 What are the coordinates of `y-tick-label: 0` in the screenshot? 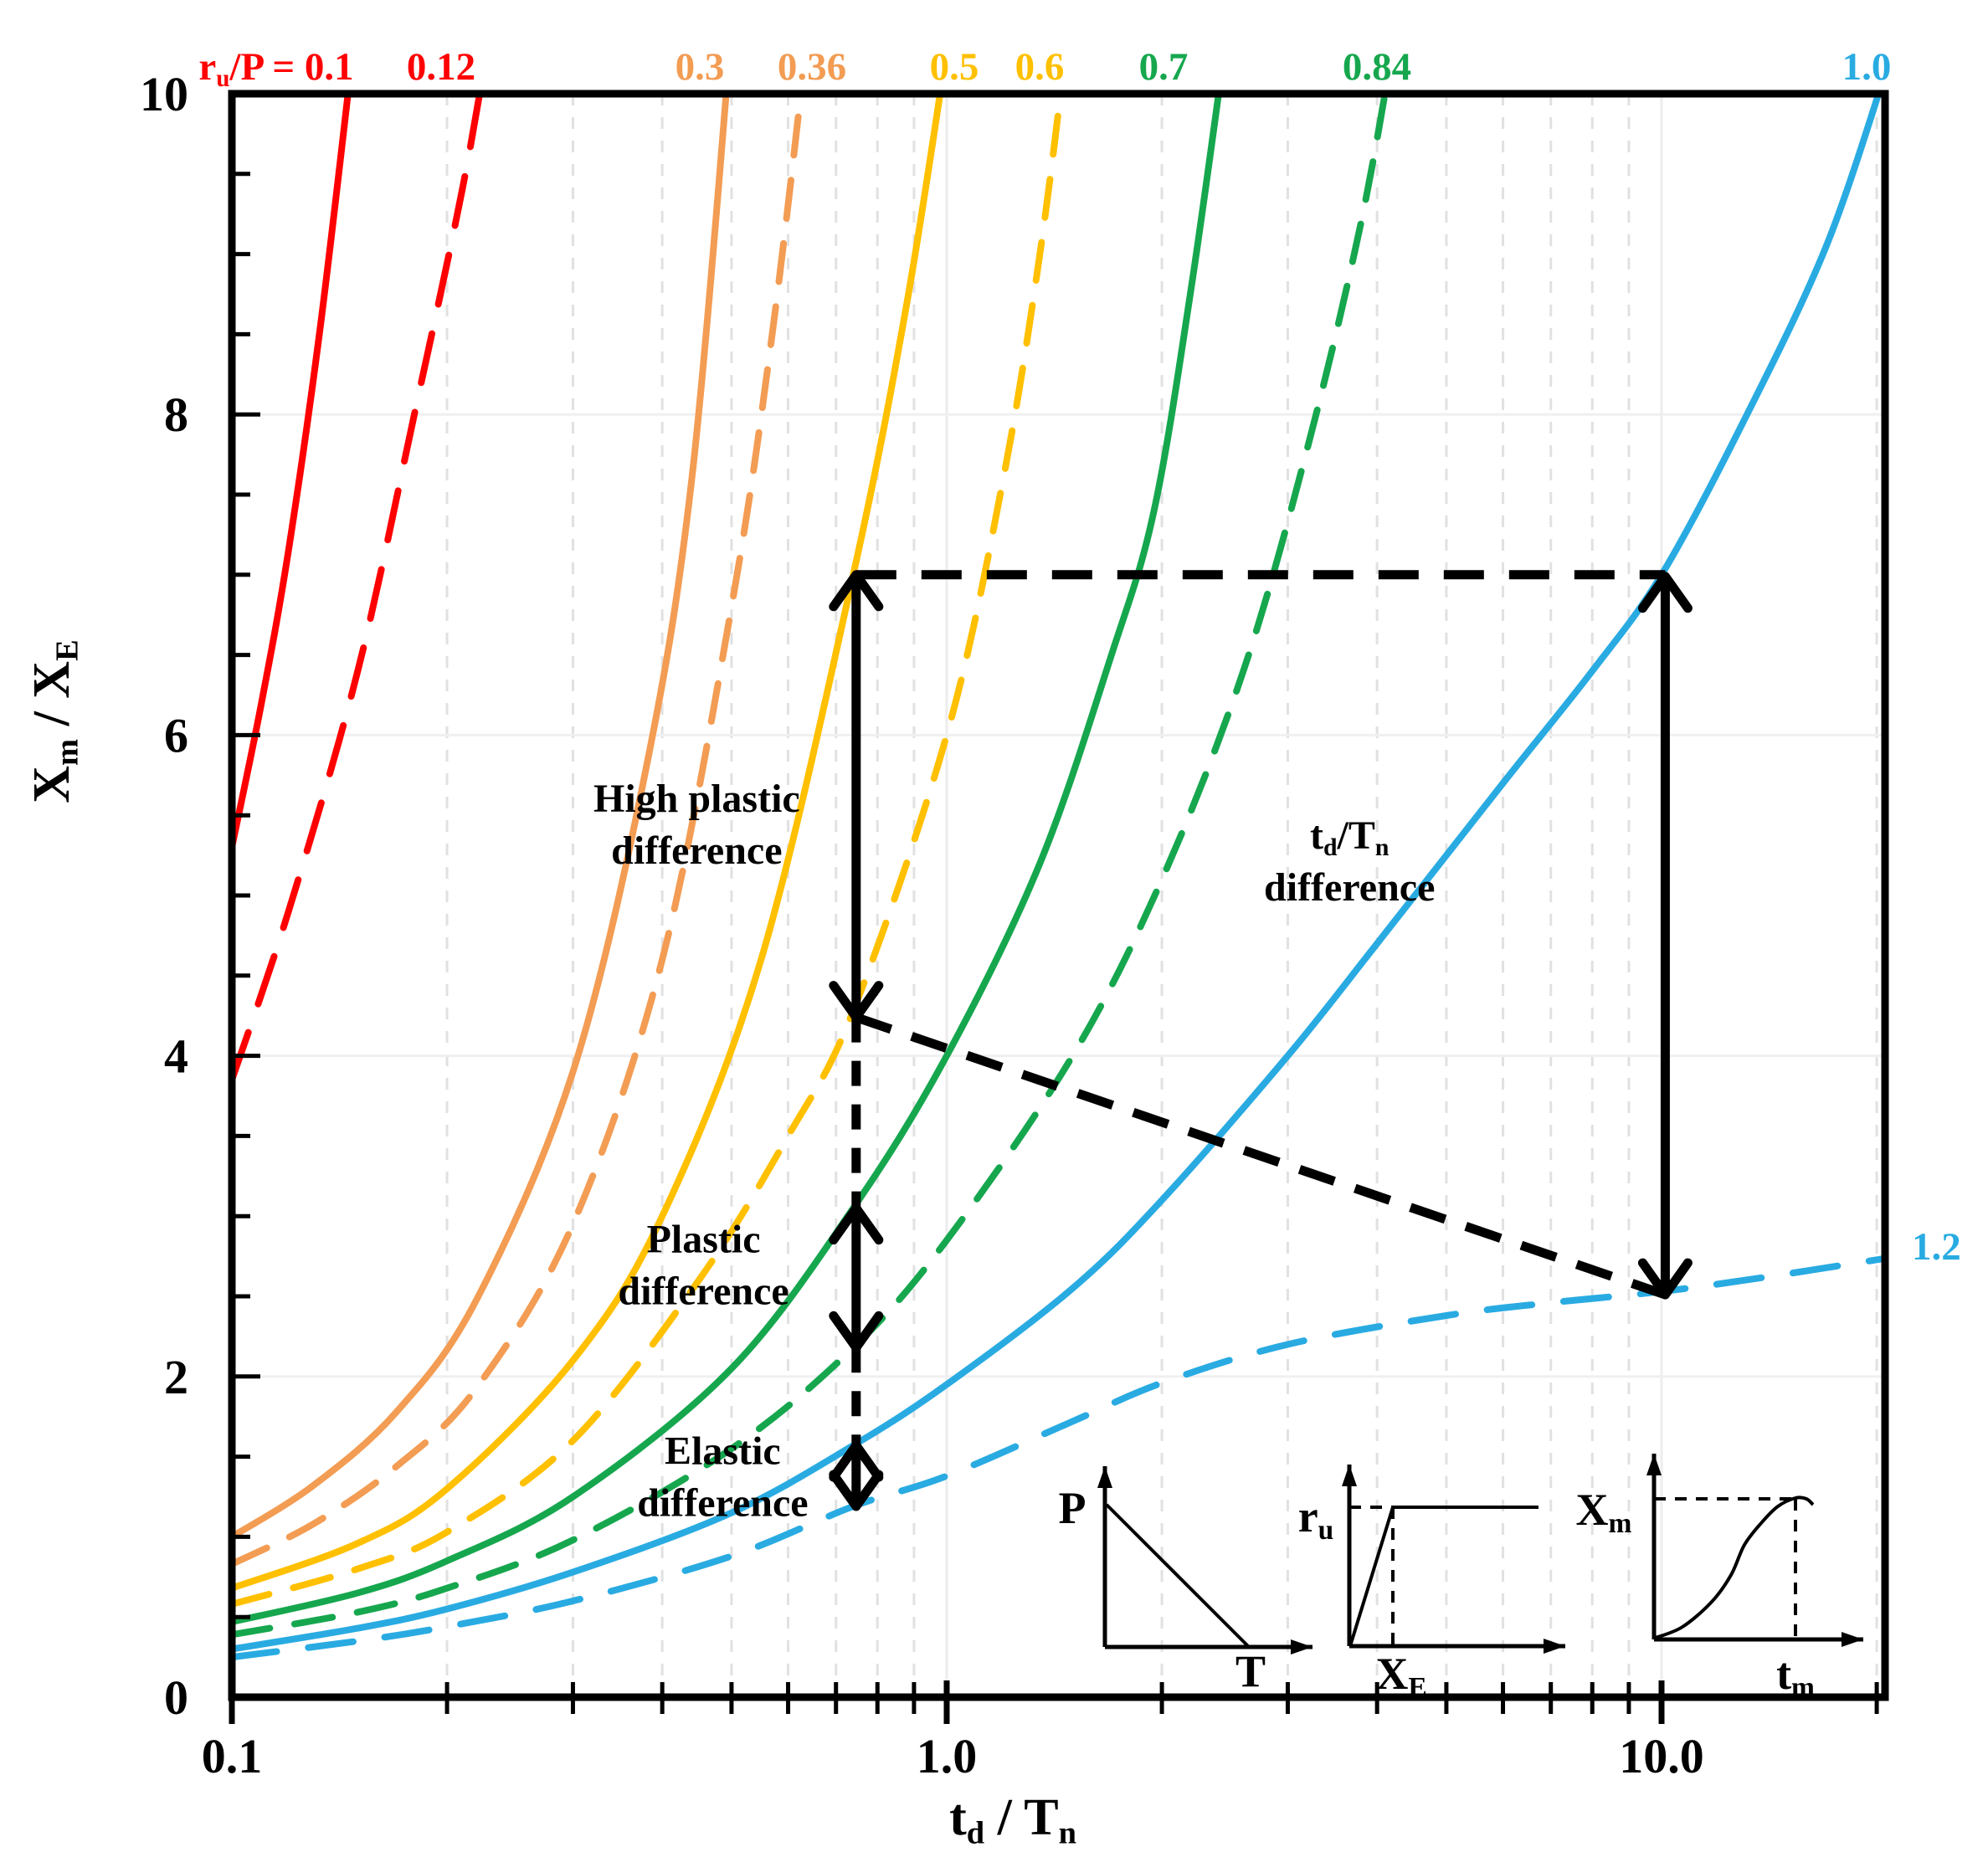 It's located at (176, 1697).